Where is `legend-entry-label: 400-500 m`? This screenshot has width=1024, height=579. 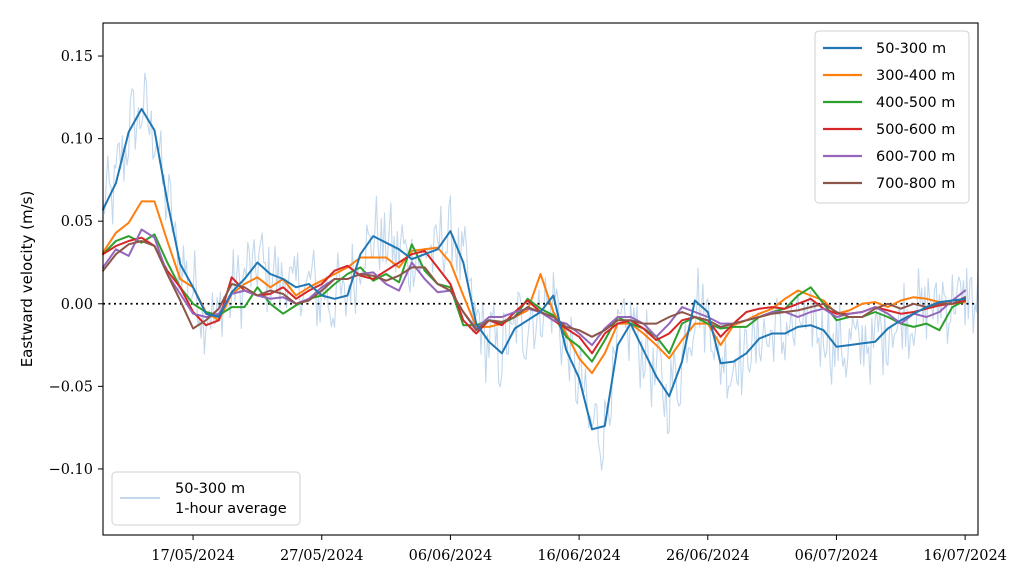
legend-entry-label: 400-500 m is located at coordinates (915, 103).